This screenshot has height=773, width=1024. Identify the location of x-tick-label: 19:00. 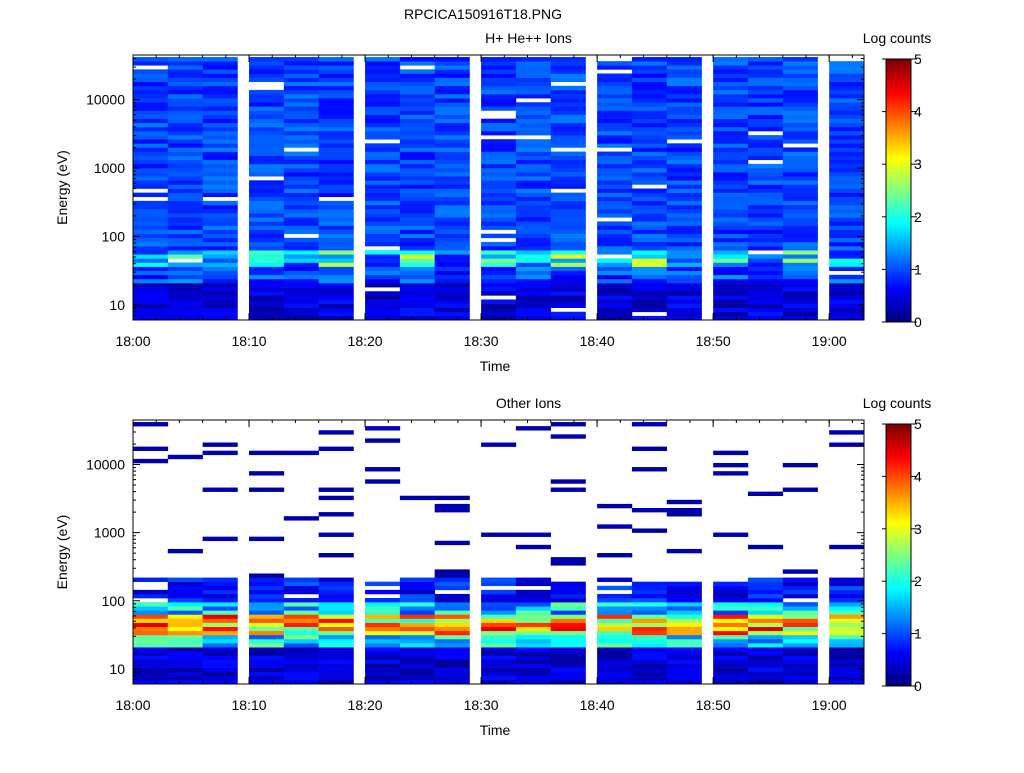
(829, 341).